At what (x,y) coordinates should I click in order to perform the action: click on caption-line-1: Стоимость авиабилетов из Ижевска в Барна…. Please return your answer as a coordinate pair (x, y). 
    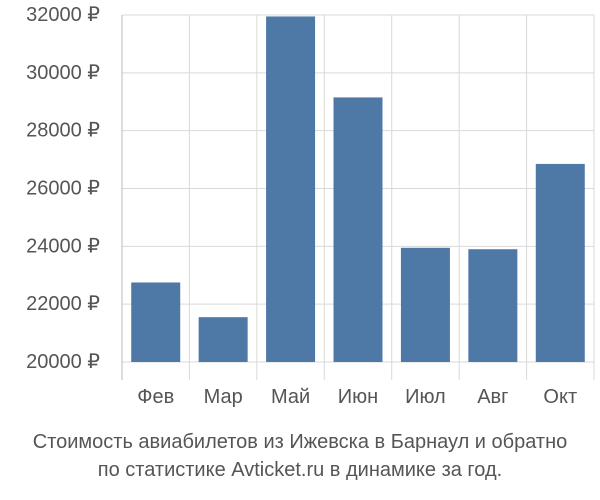
    Looking at the image, I should click on (300, 442).